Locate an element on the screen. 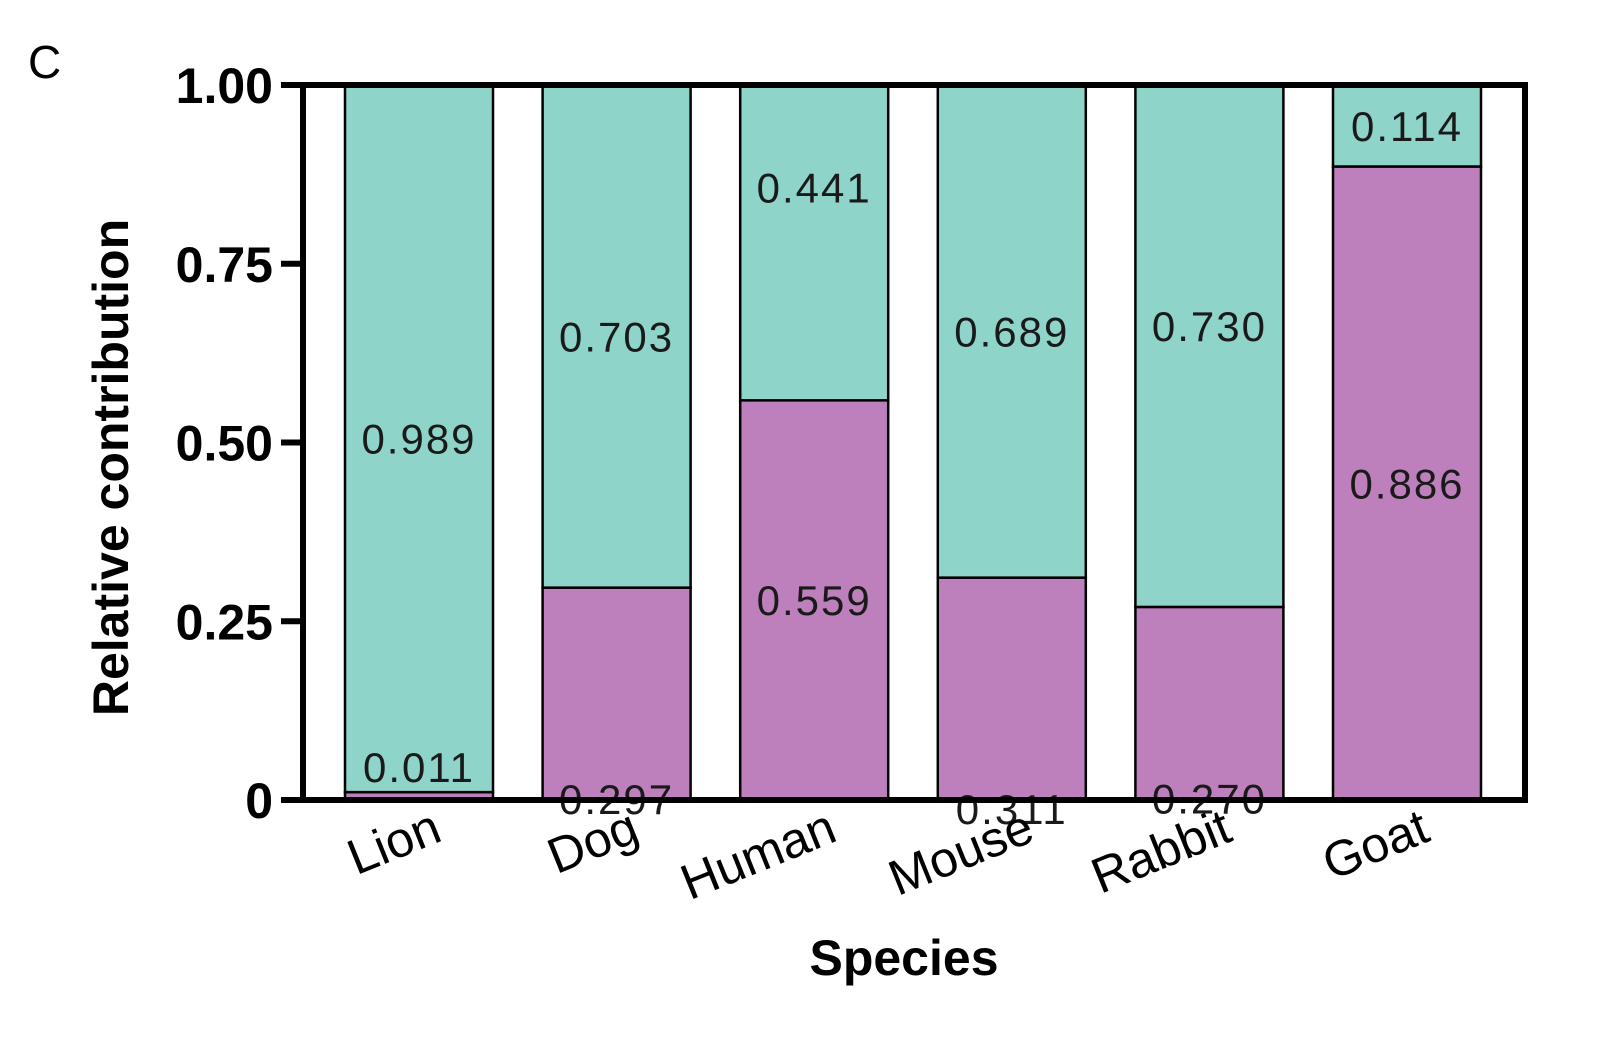 The height and width of the screenshot is (1040, 1611). x-axis-title: Species is located at coordinates (903, 958).